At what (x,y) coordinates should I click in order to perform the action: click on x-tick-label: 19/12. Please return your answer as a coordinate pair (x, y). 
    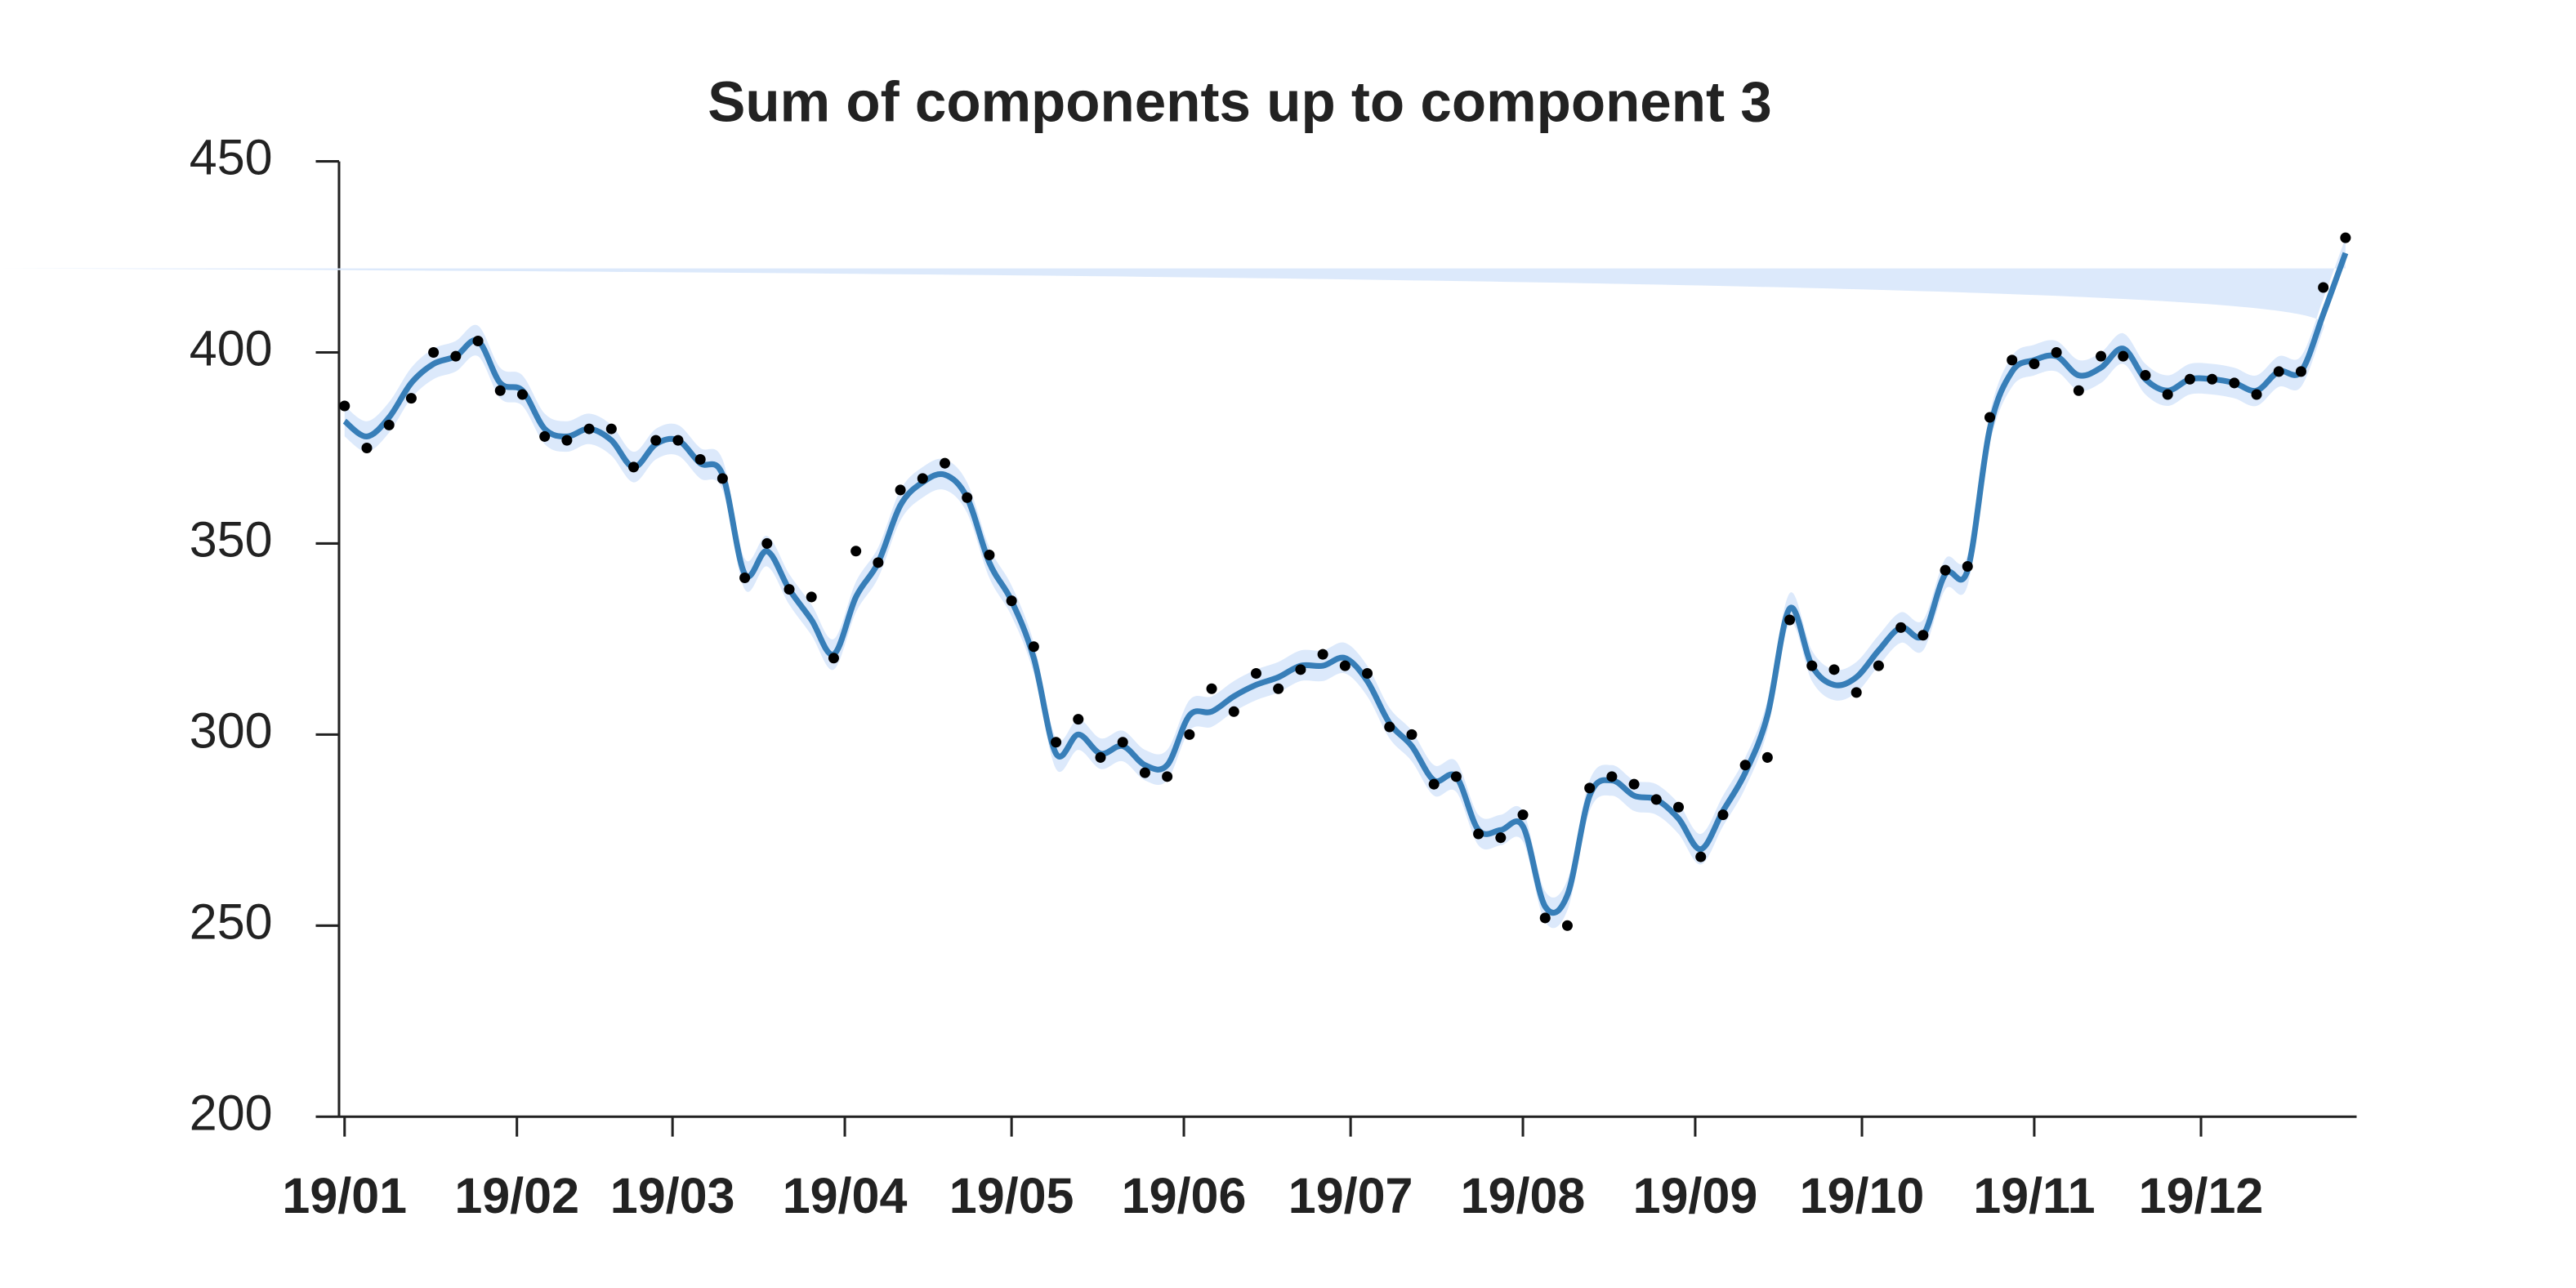
    Looking at the image, I should click on (2202, 1195).